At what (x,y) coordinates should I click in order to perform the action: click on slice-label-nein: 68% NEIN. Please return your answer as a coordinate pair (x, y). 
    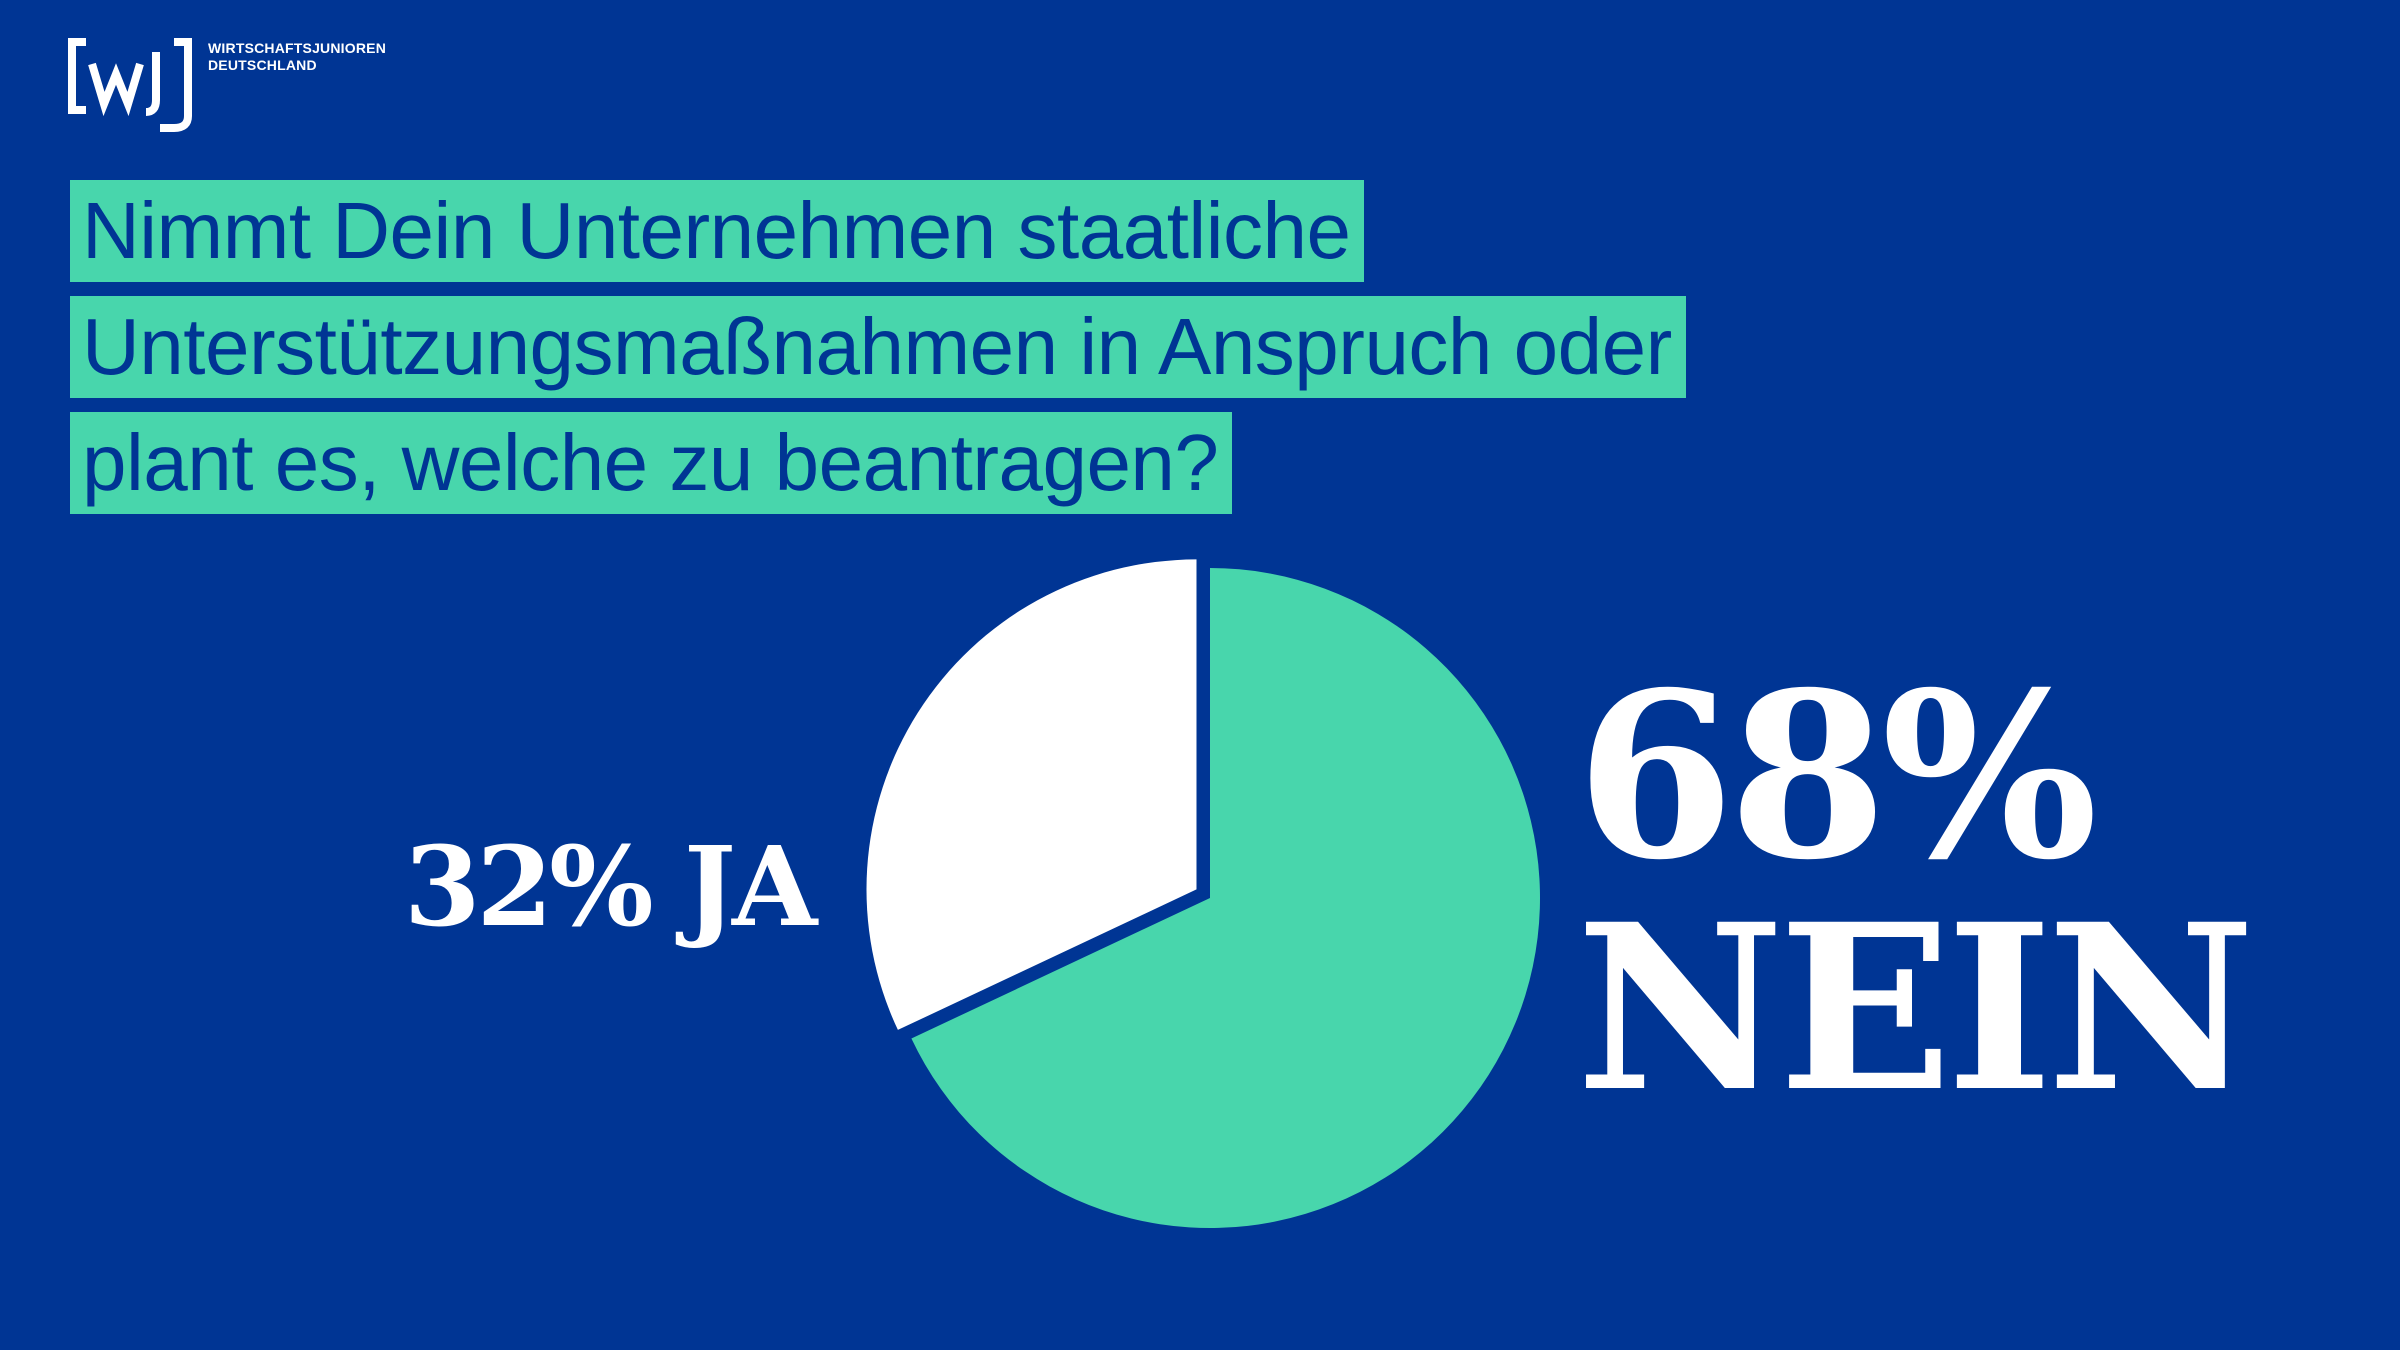
    Looking at the image, I should click on (1915, 892).